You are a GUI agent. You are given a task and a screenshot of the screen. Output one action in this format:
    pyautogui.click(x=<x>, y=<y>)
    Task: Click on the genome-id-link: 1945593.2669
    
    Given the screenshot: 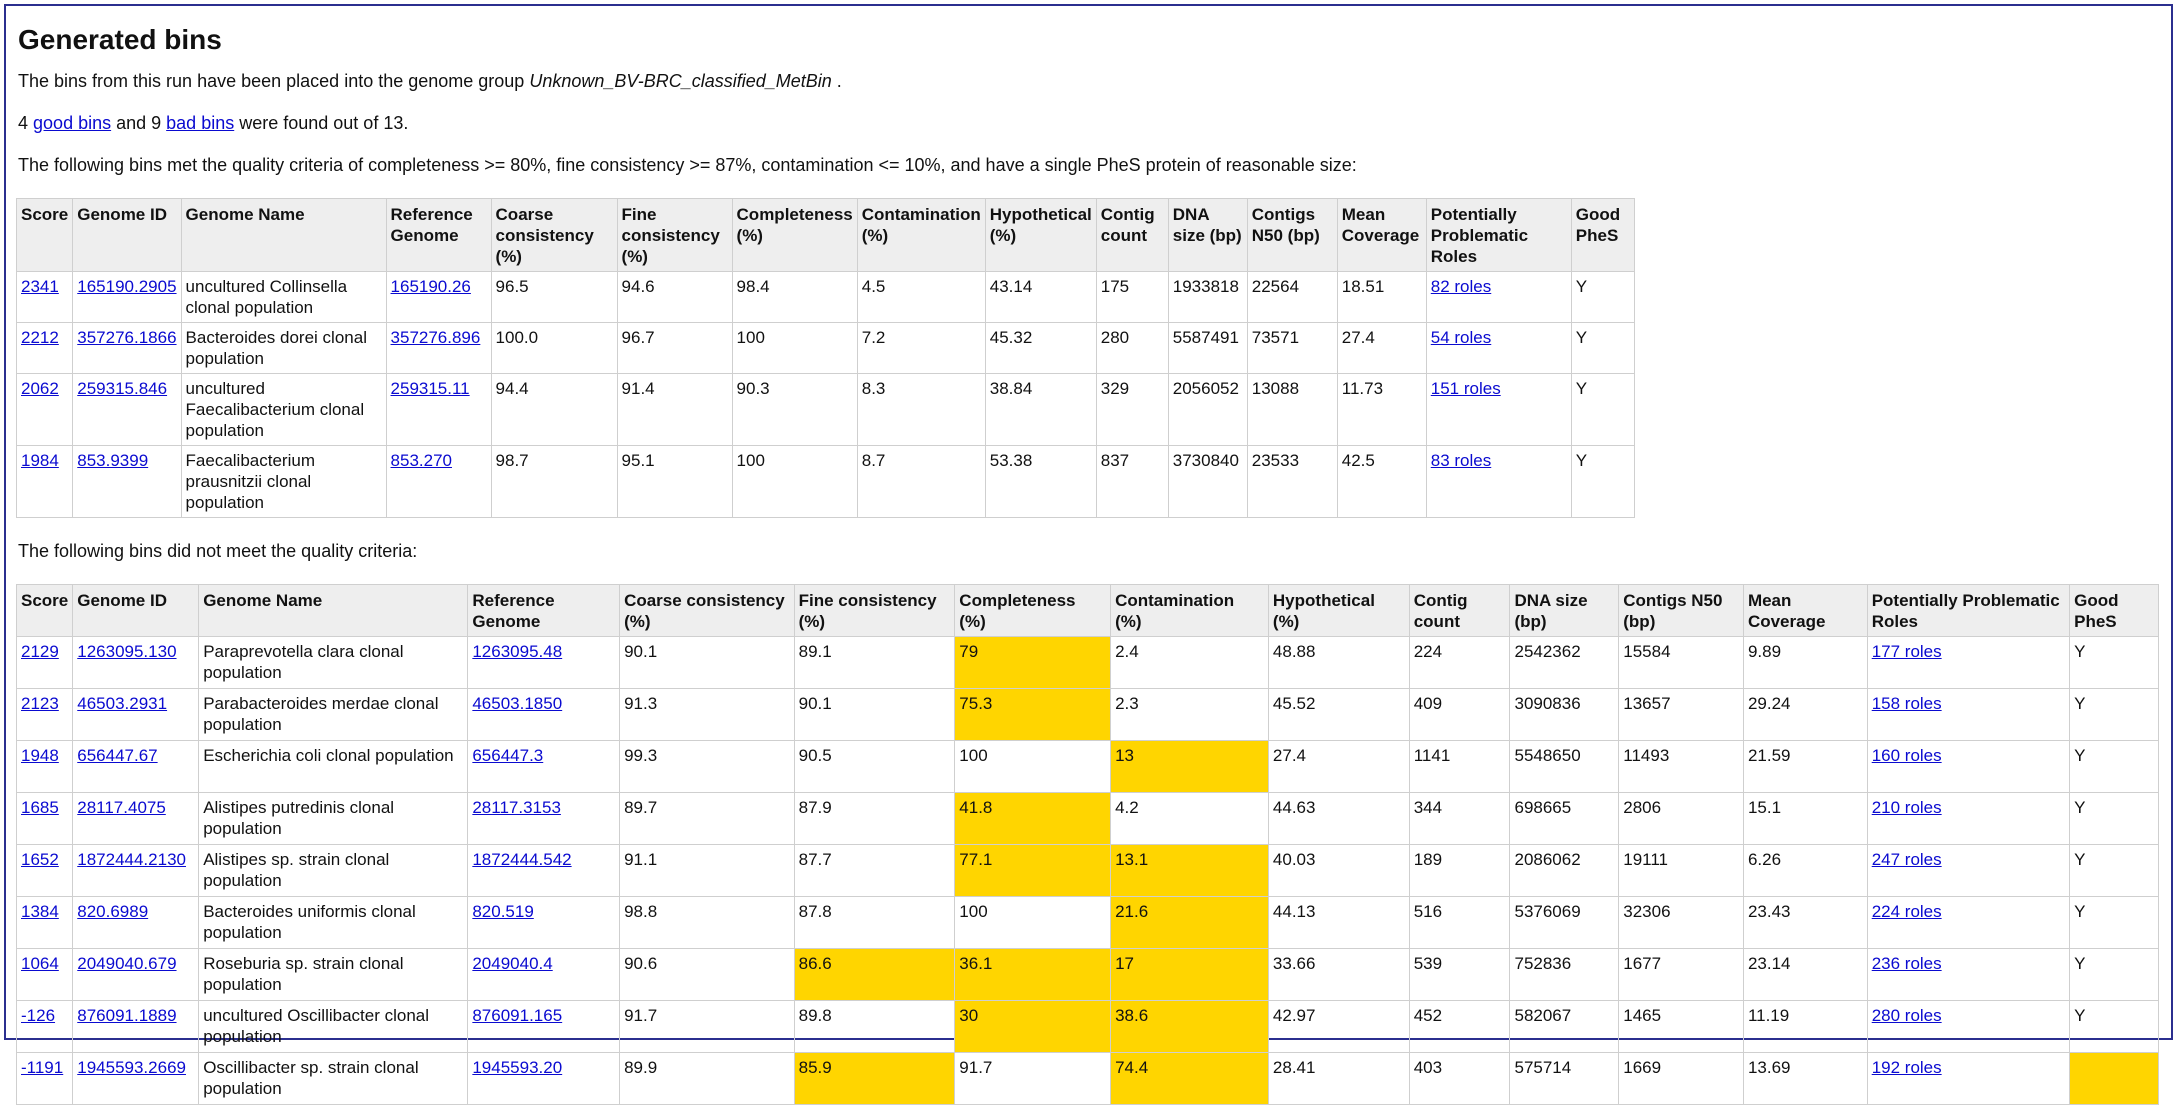 What is the action you would take?
    pyautogui.click(x=131, y=1067)
    